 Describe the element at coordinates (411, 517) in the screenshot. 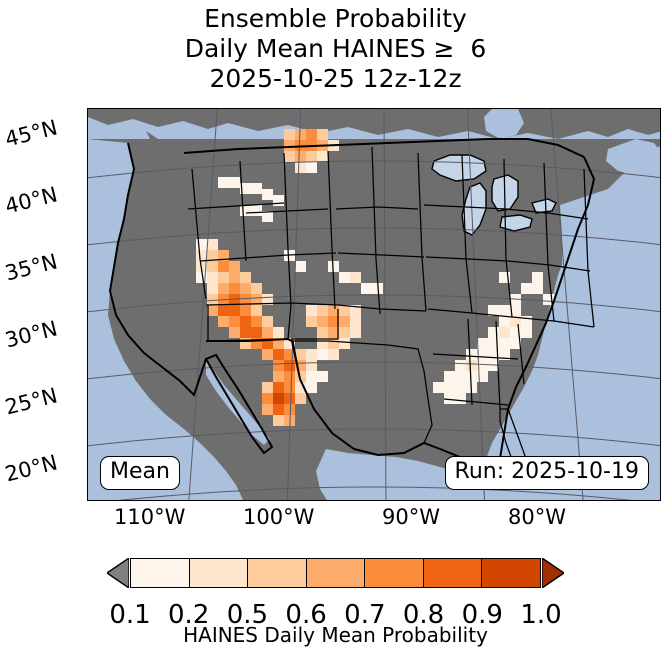

I see `lon-tick-90w: 90°W` at that location.